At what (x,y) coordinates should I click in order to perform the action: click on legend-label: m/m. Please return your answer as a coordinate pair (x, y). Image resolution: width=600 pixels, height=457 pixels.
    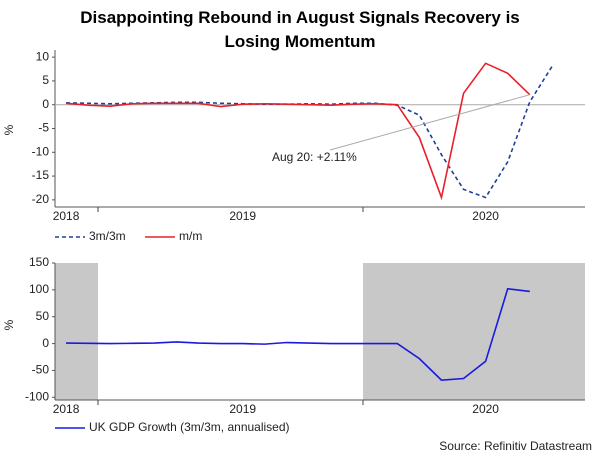
    Looking at the image, I should click on (190, 236).